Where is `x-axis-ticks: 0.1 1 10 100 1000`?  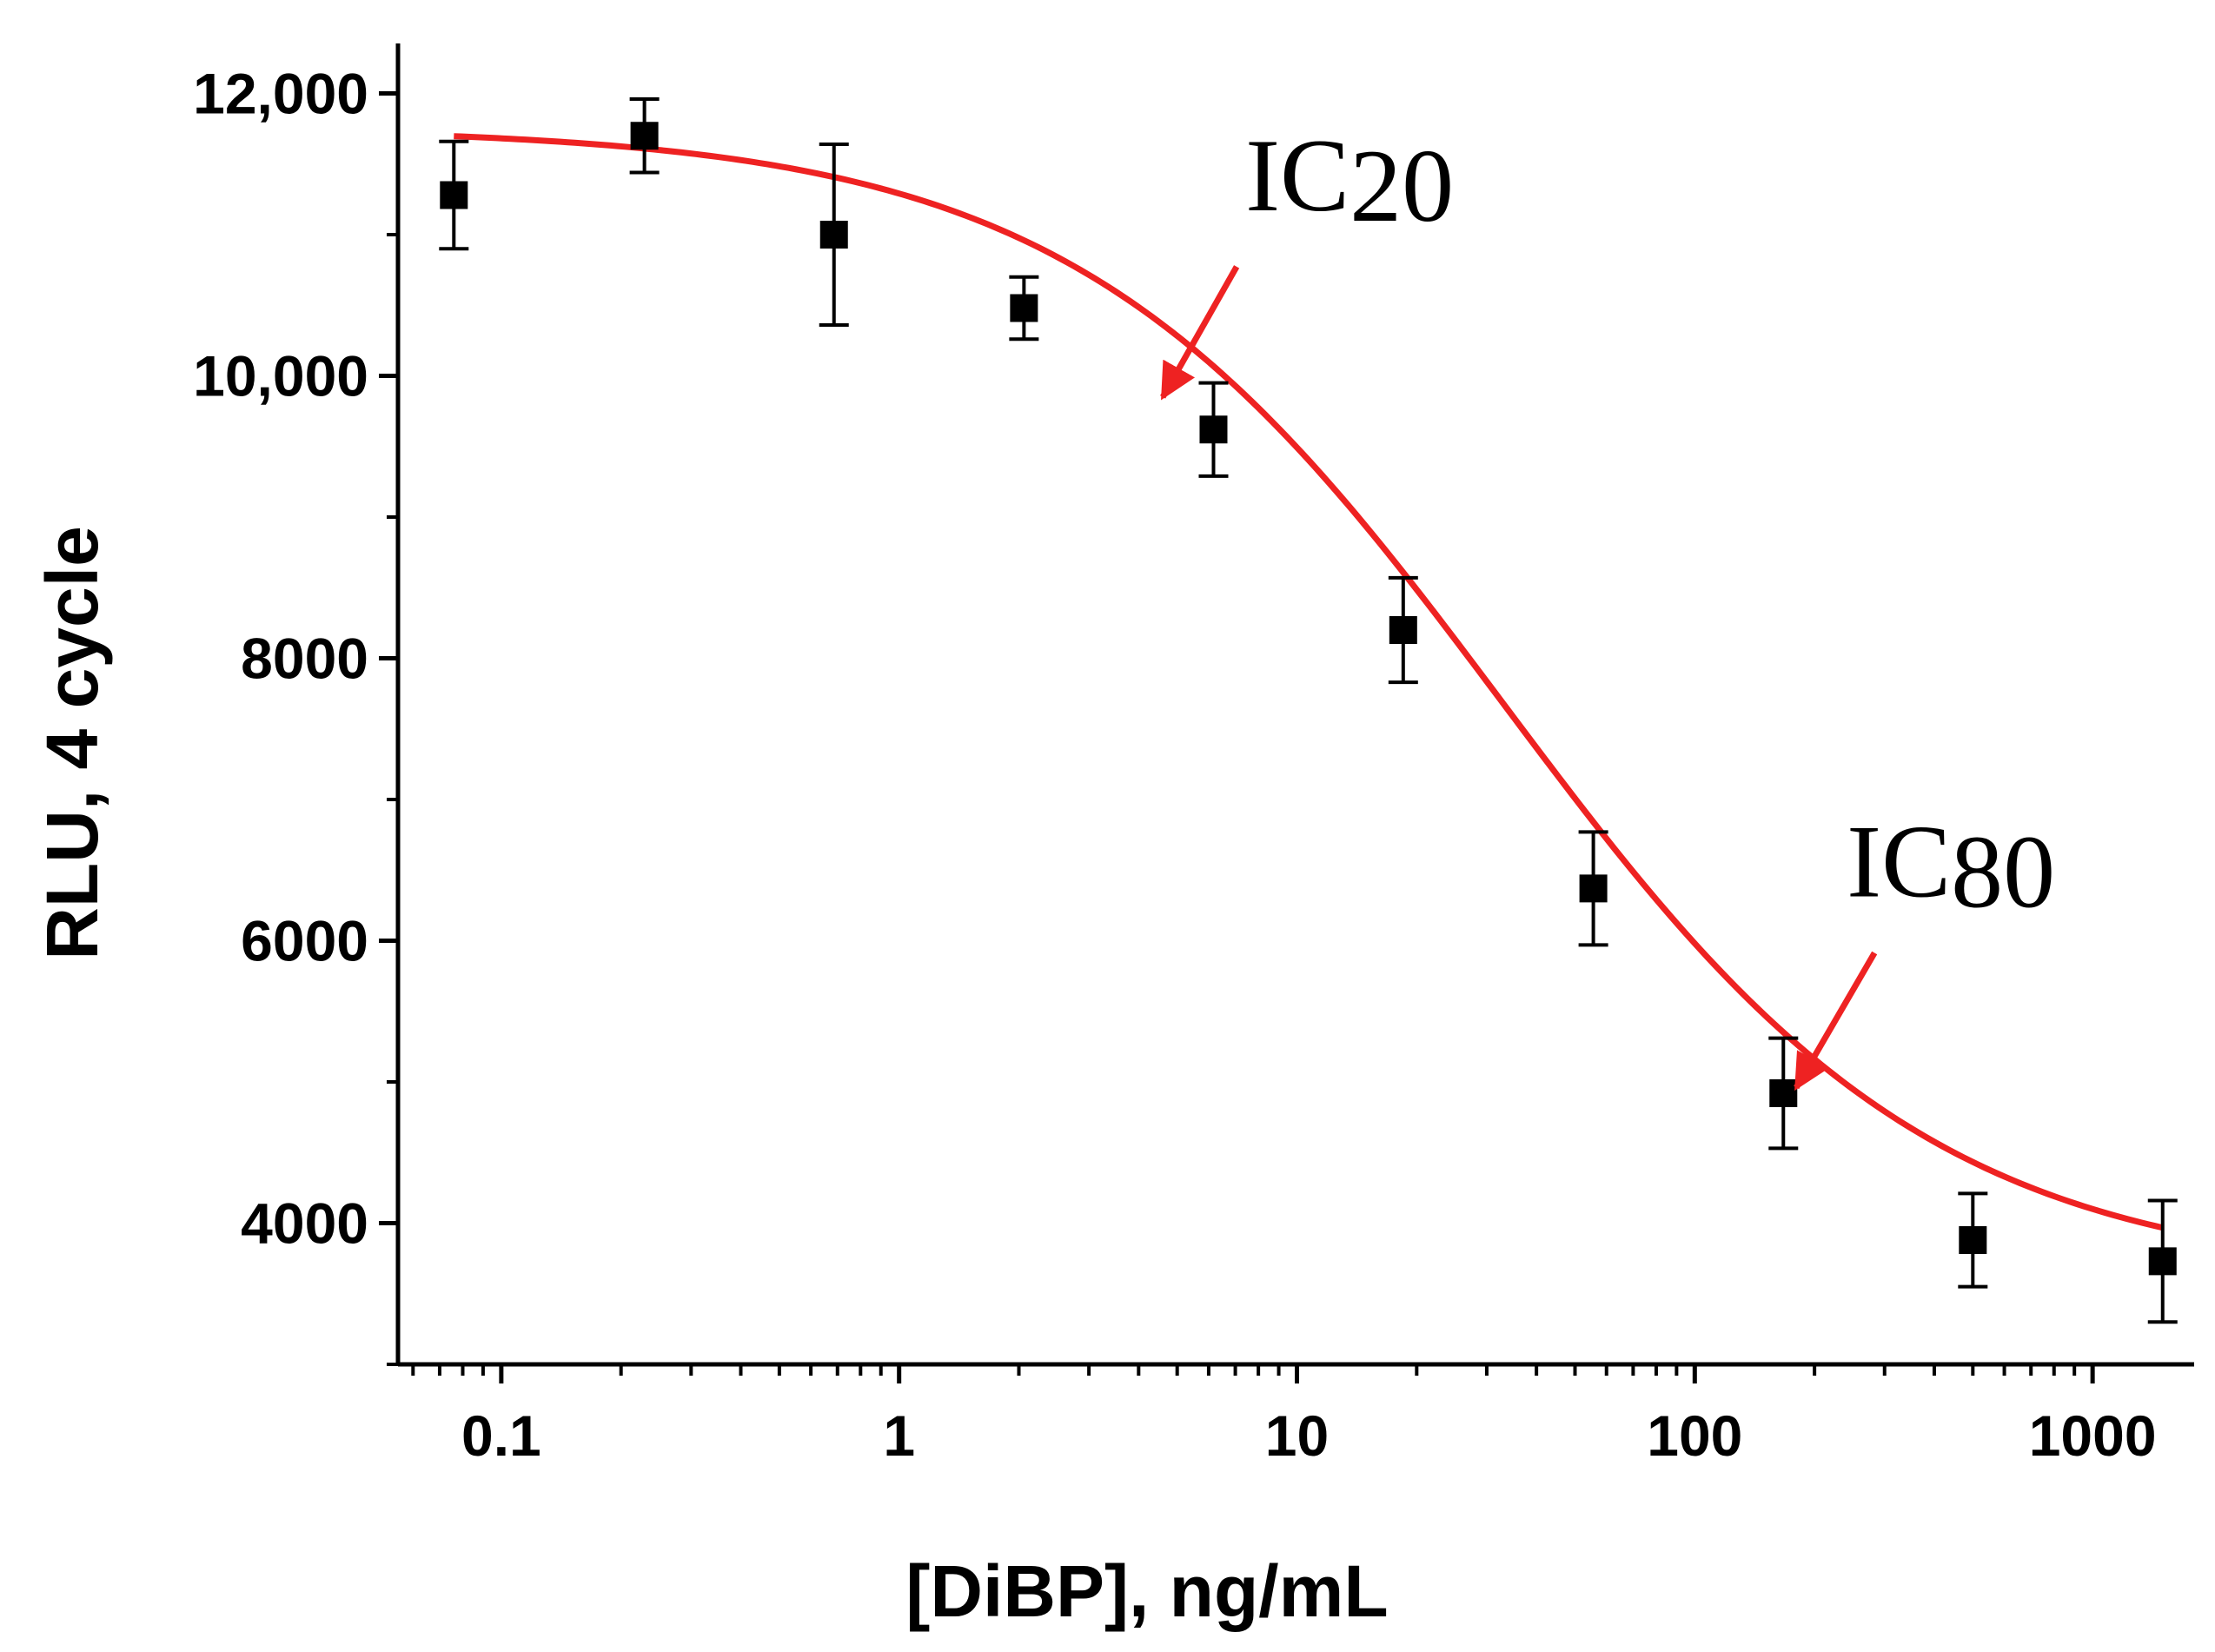 x-axis-ticks: 0.1 1 10 100 1000 is located at coordinates (1284, 1416).